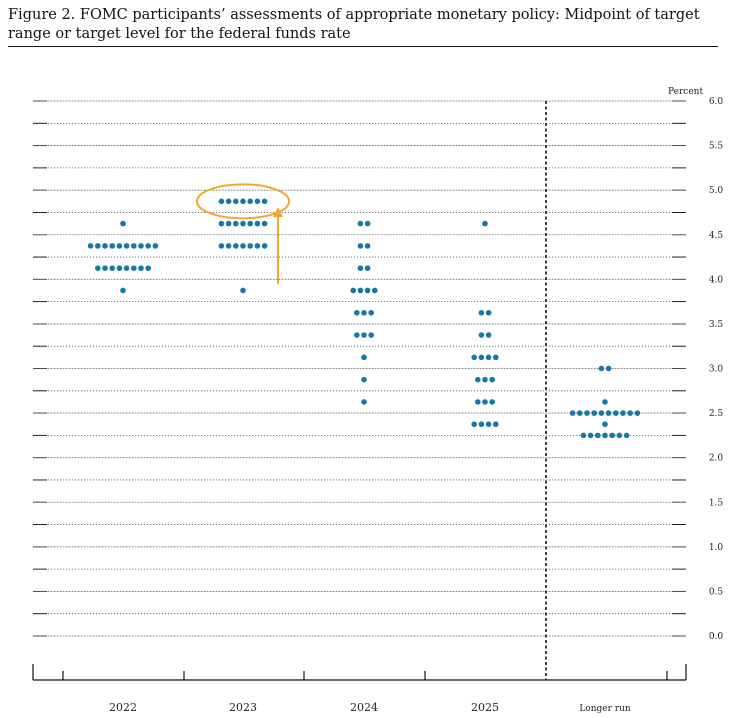 Image resolution: width=740 pixels, height=718 pixels. What do you see at coordinates (716, 548) in the screenshot?
I see `y-tick-label: 1.0` at bounding box center [716, 548].